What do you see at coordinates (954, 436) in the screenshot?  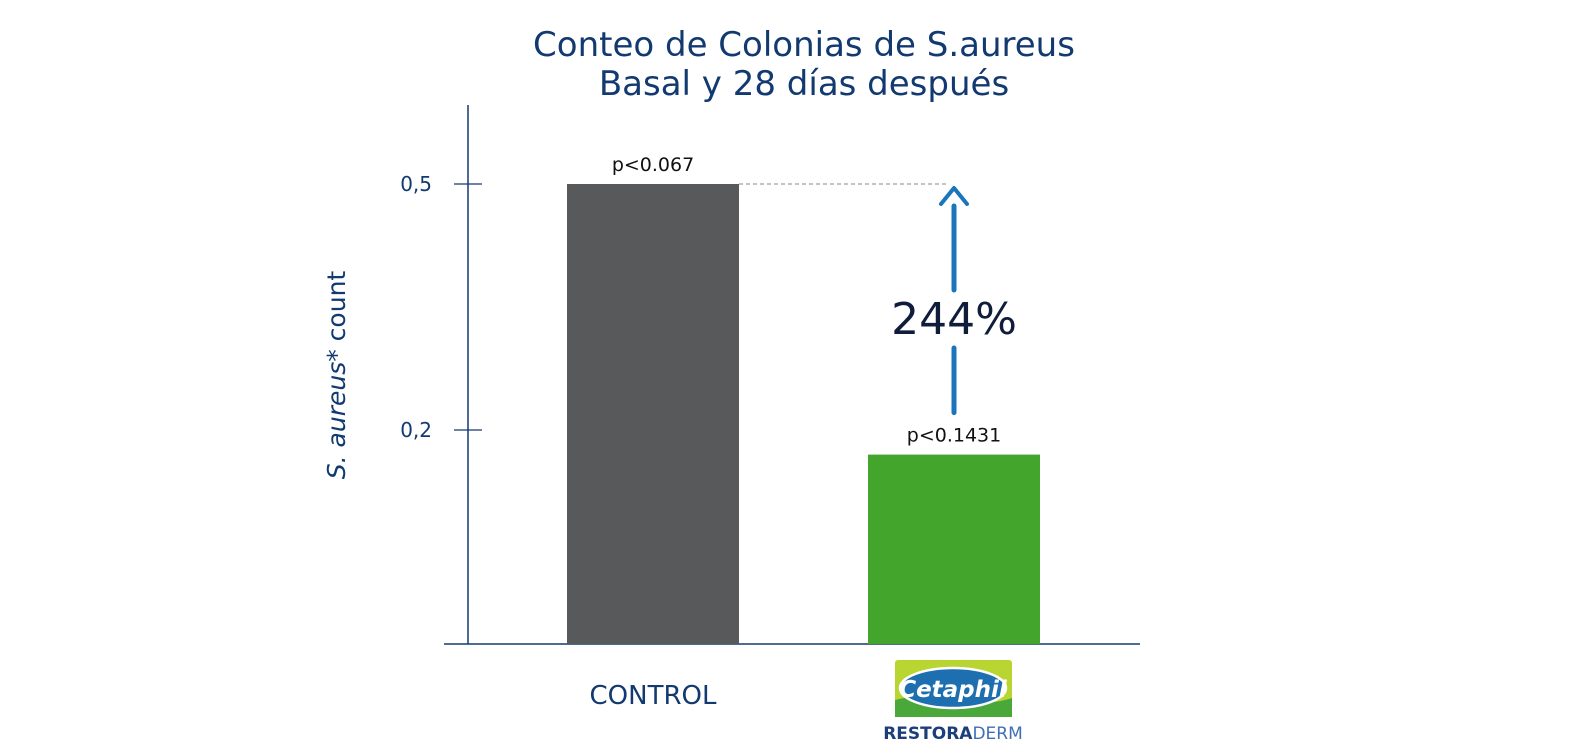 I see `bar-label-1: p<0.1431` at bounding box center [954, 436].